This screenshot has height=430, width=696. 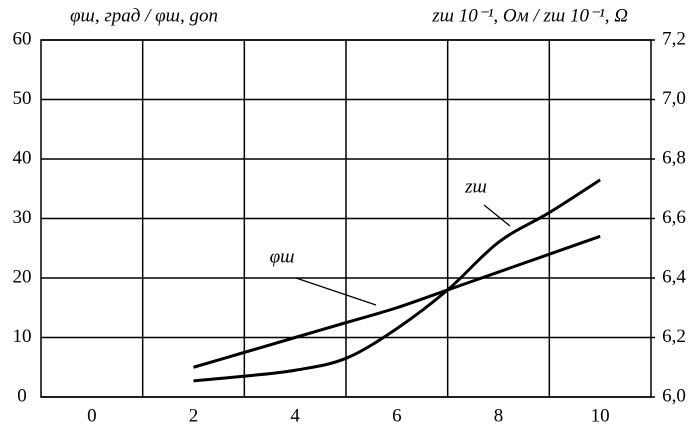 I want to click on y-tick-label: 20, so click(x=22, y=276).